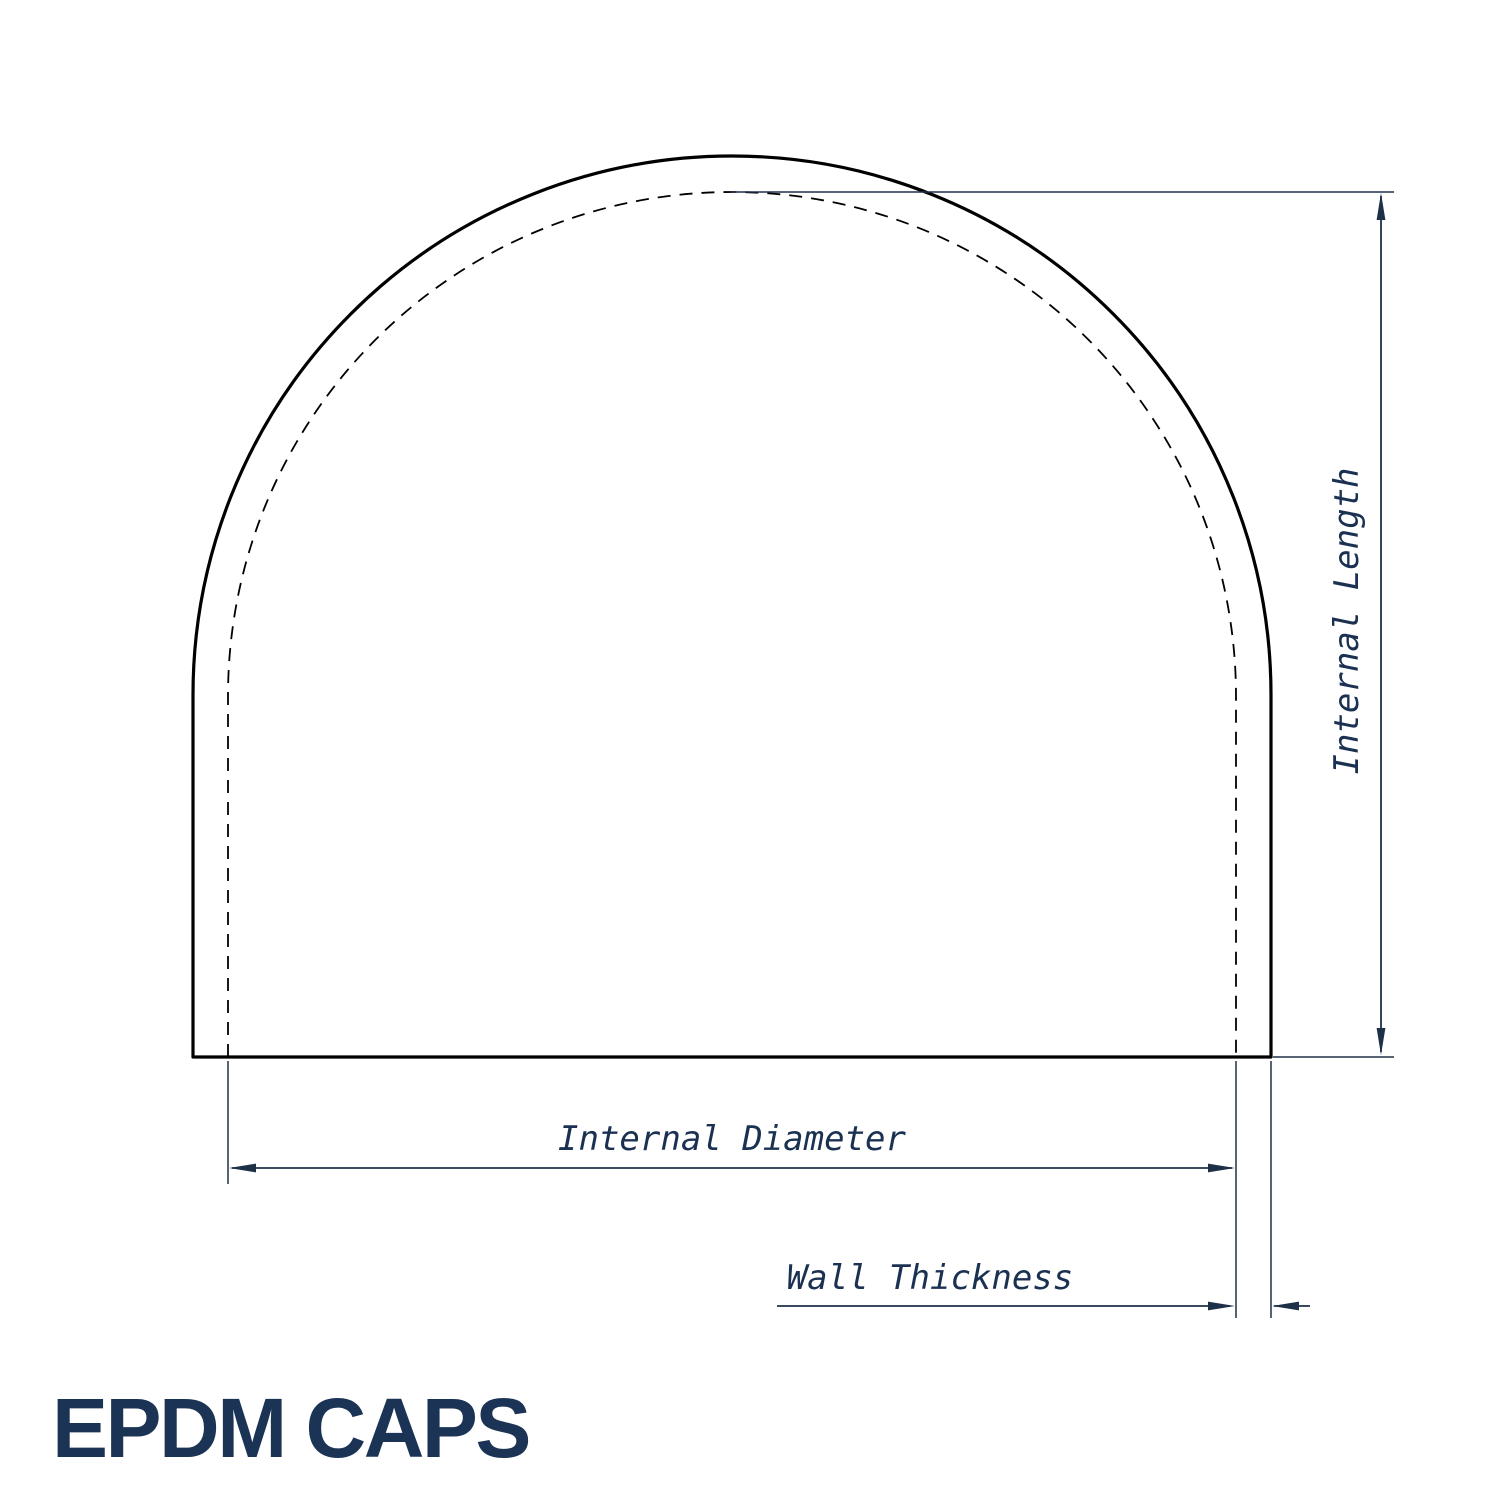 The height and width of the screenshot is (1500, 1500). What do you see at coordinates (1381, 206) in the screenshot?
I see `arrow-up-icon` at bounding box center [1381, 206].